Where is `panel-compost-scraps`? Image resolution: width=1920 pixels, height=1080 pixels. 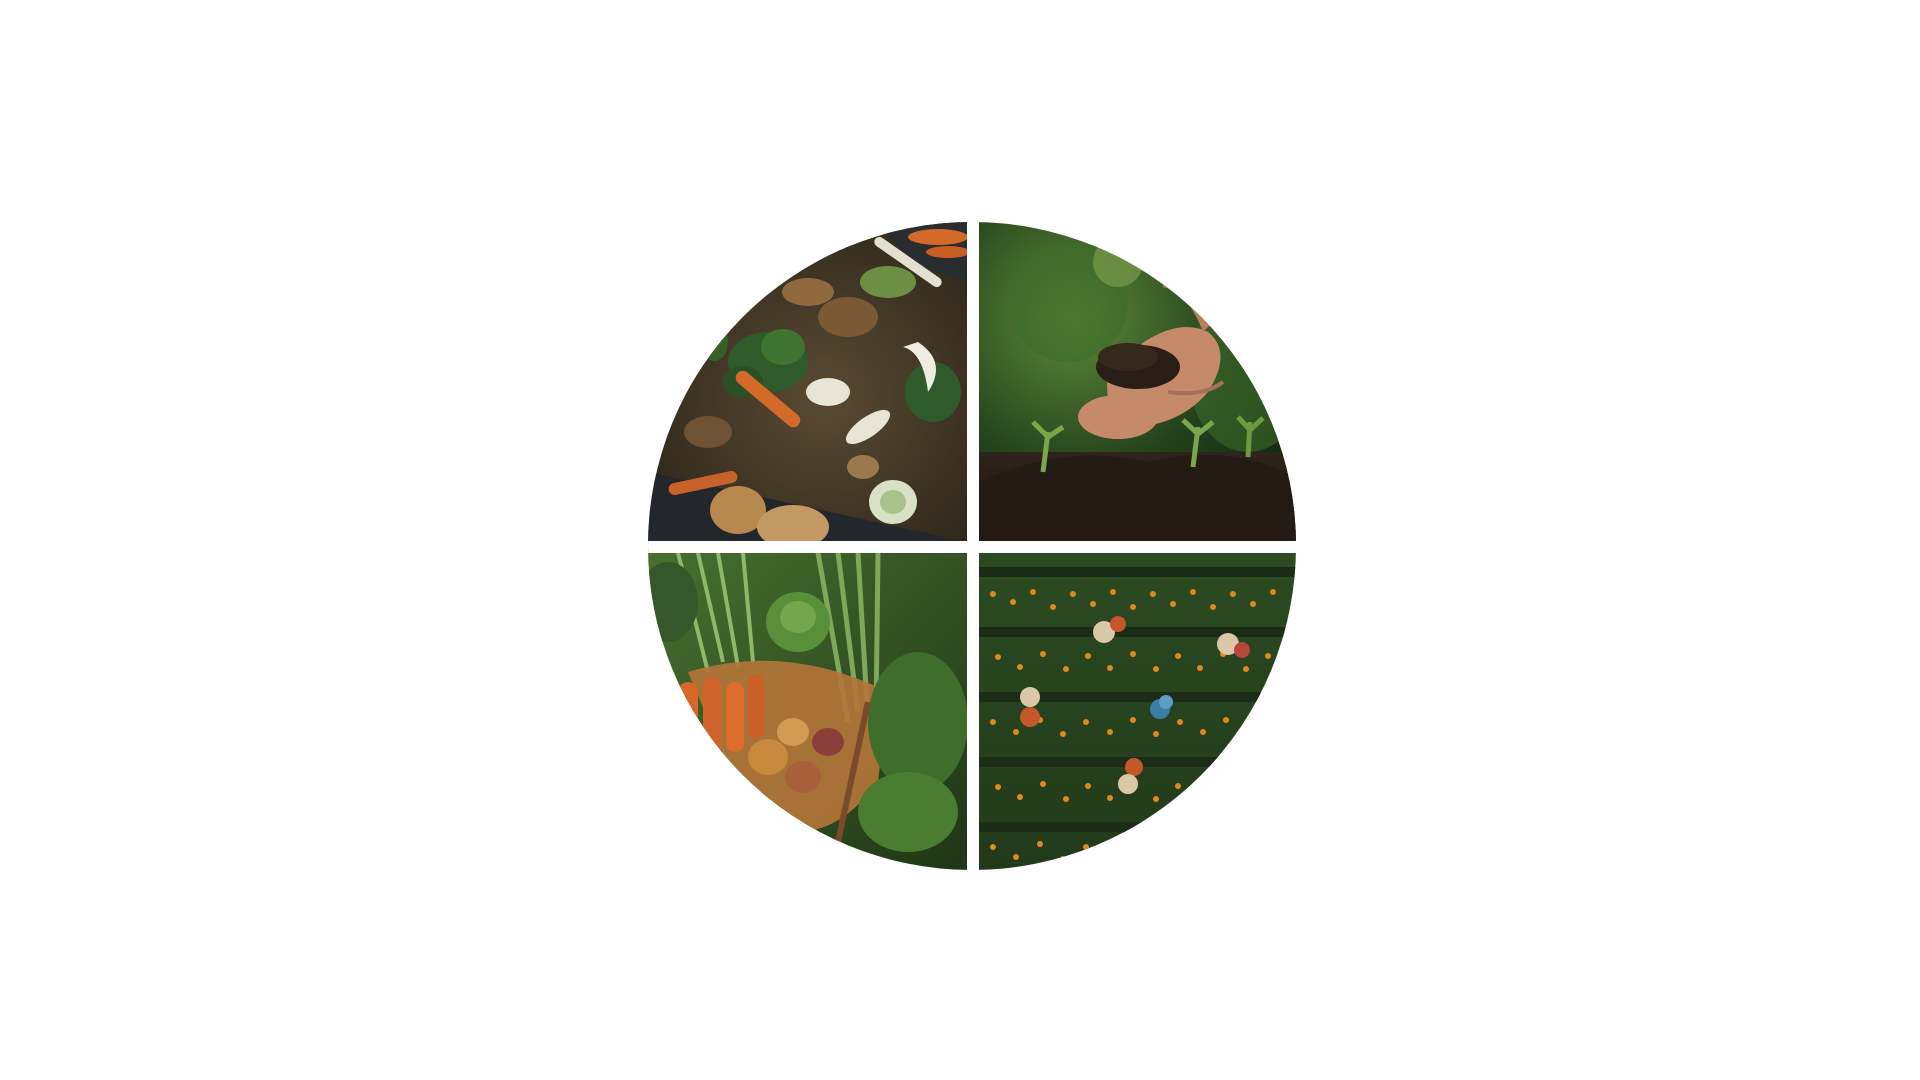 panel-compost-scraps is located at coordinates (809, 387).